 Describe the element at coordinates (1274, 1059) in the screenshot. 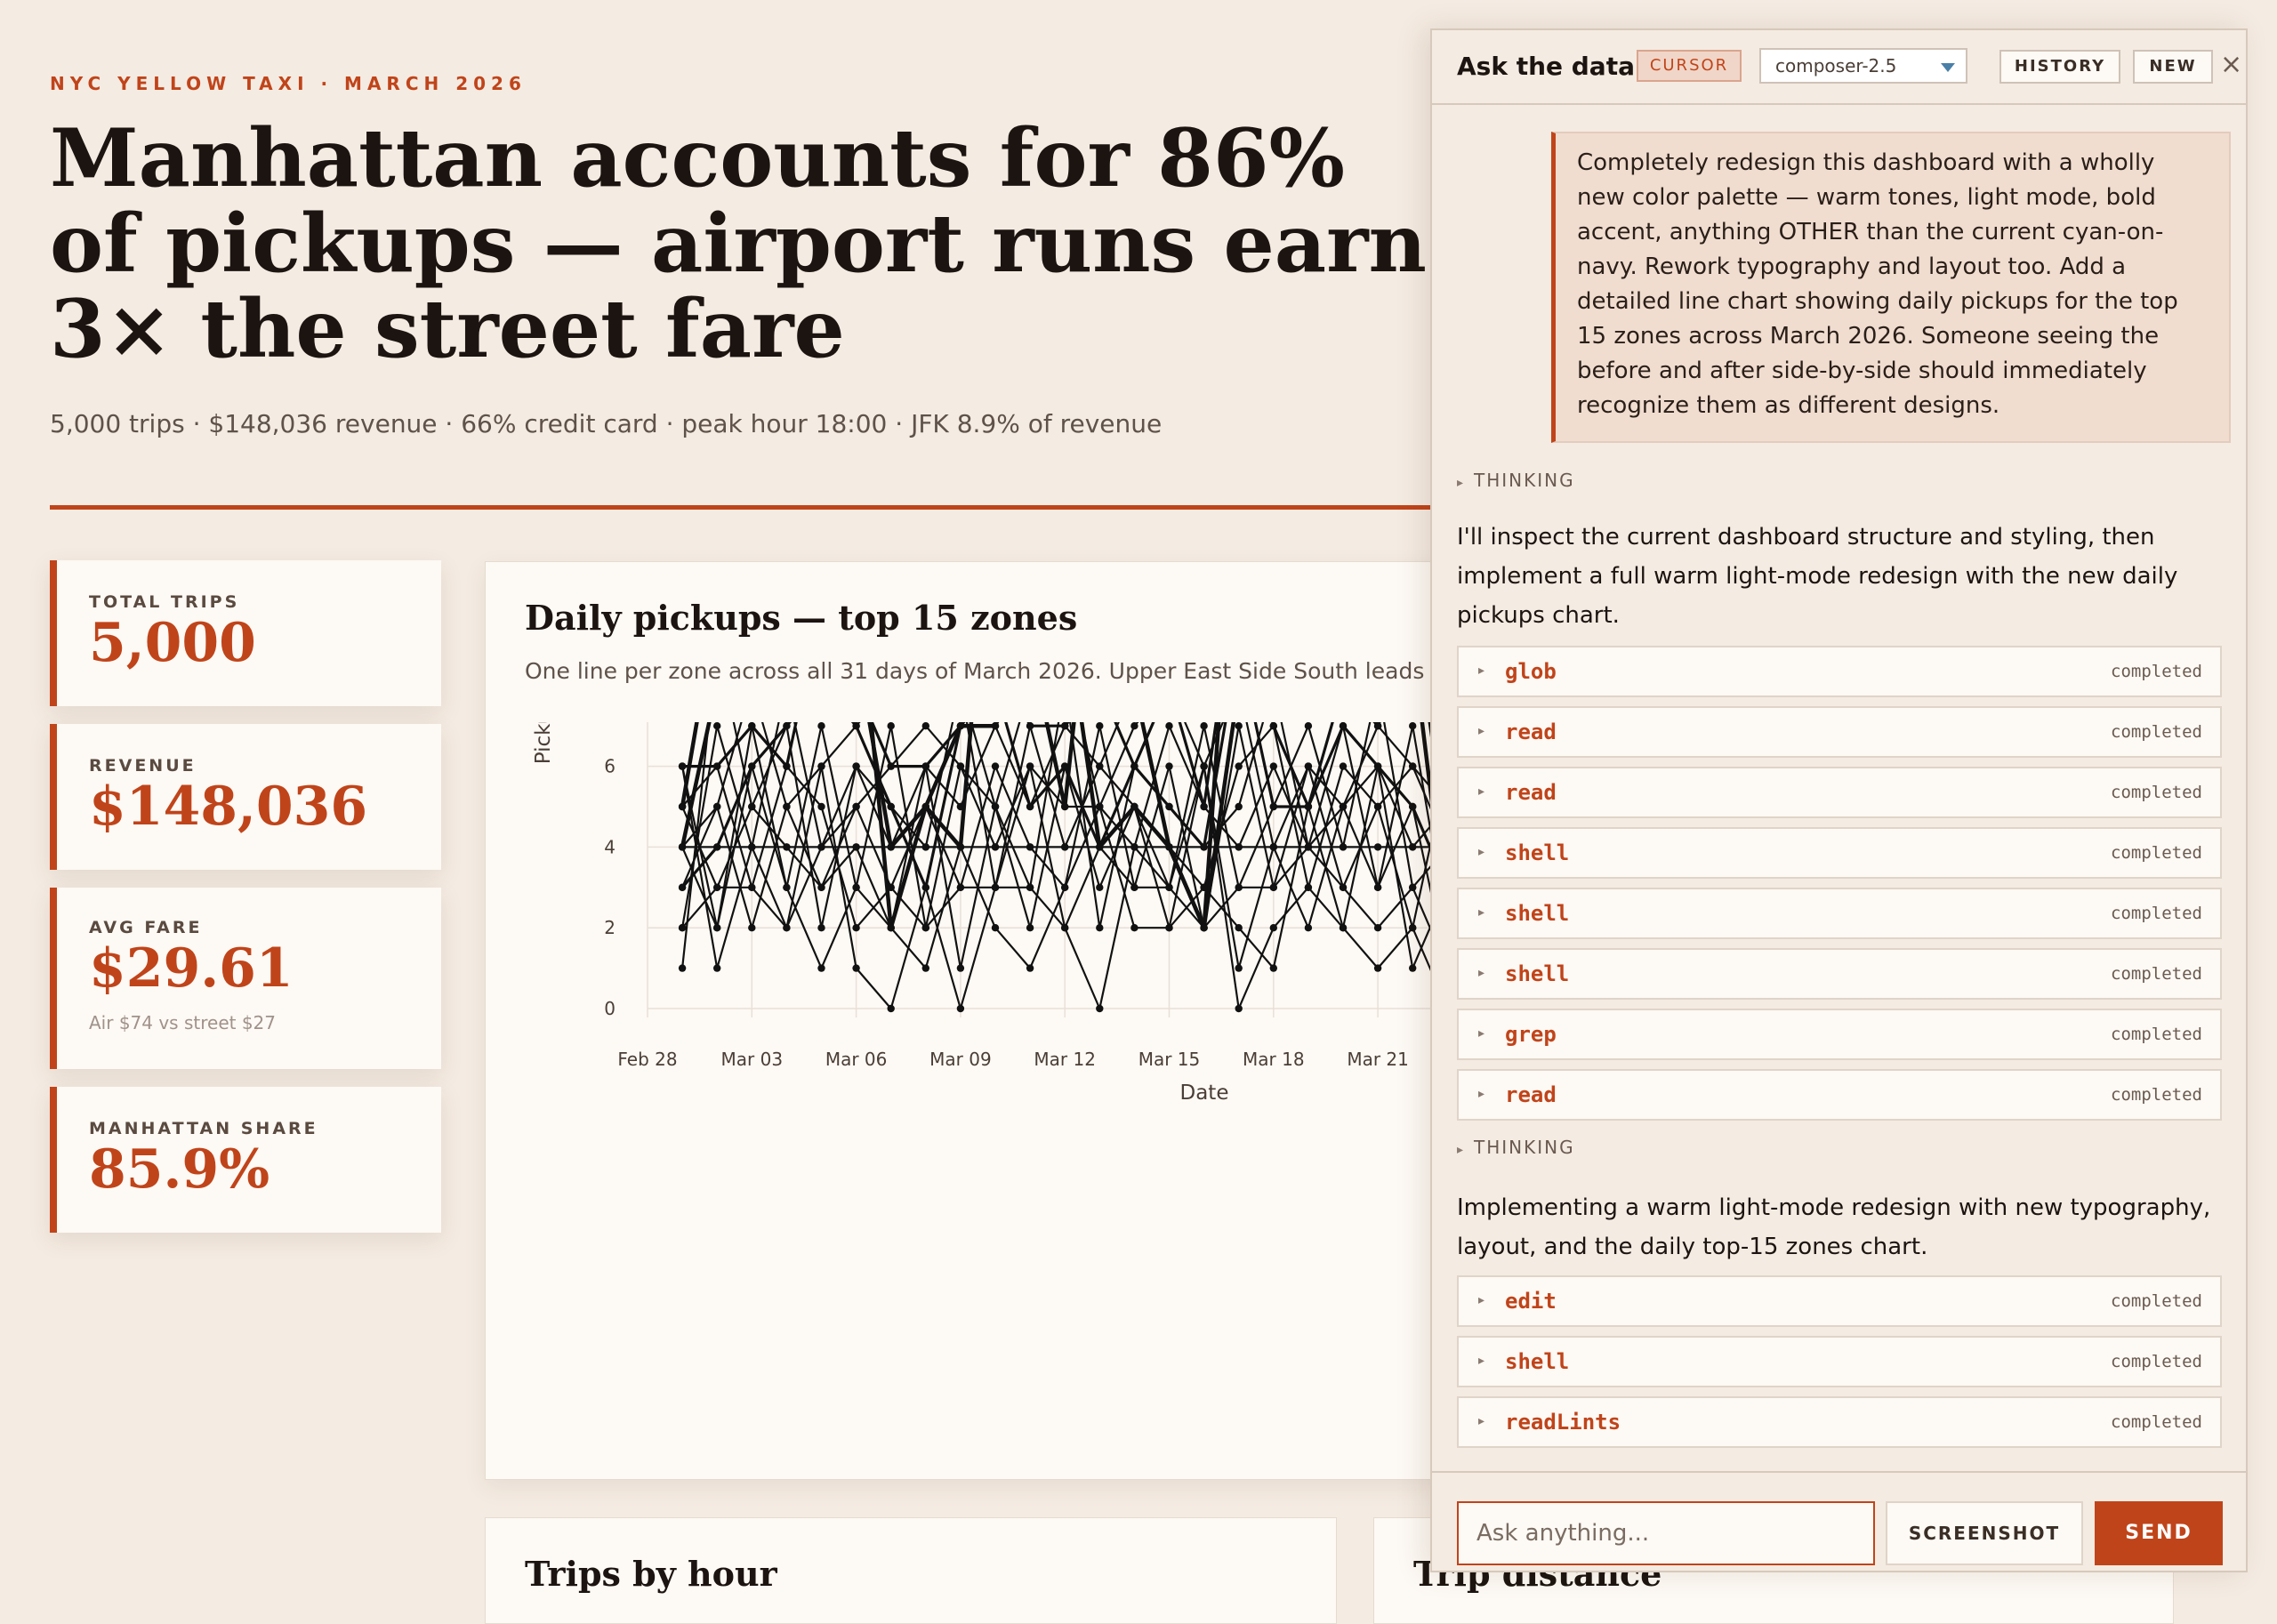

I see `x-tick-label: Mar 18` at that location.